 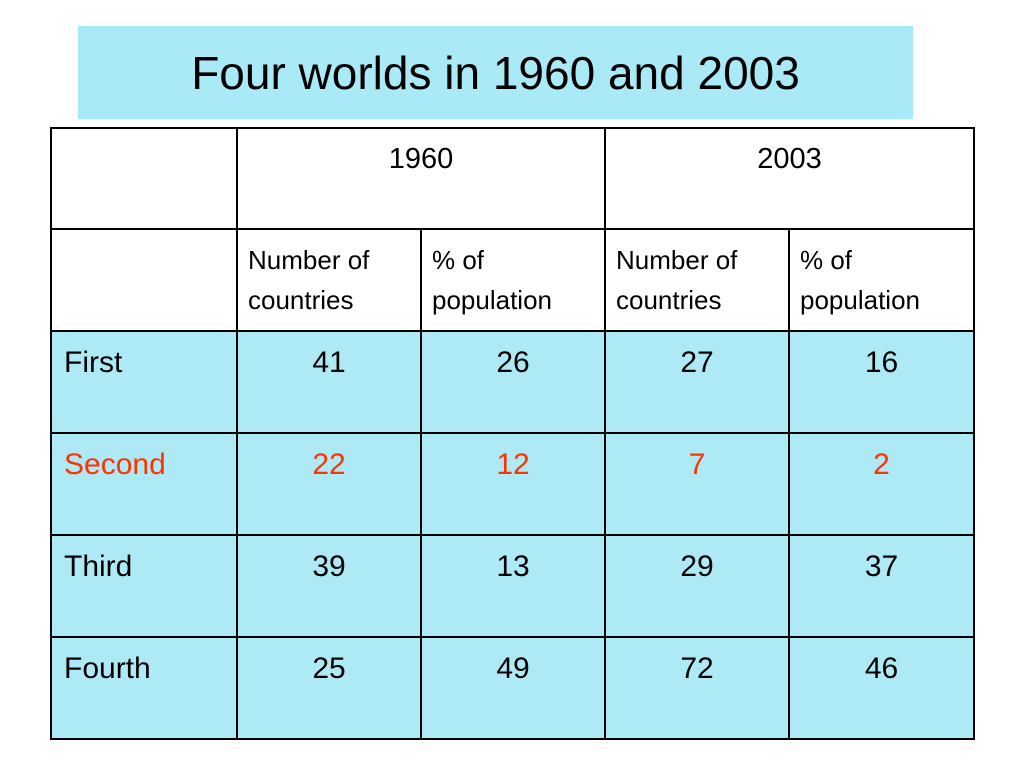 What do you see at coordinates (697, 688) in the screenshot?
I see `cell: 72` at bounding box center [697, 688].